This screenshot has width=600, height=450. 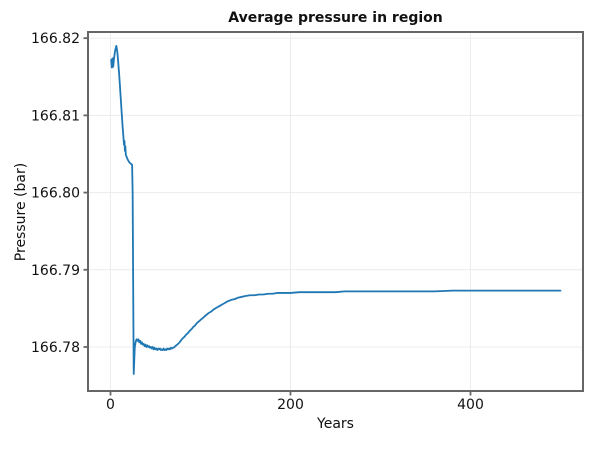 I want to click on x-tick-label: 400, so click(x=470, y=405).